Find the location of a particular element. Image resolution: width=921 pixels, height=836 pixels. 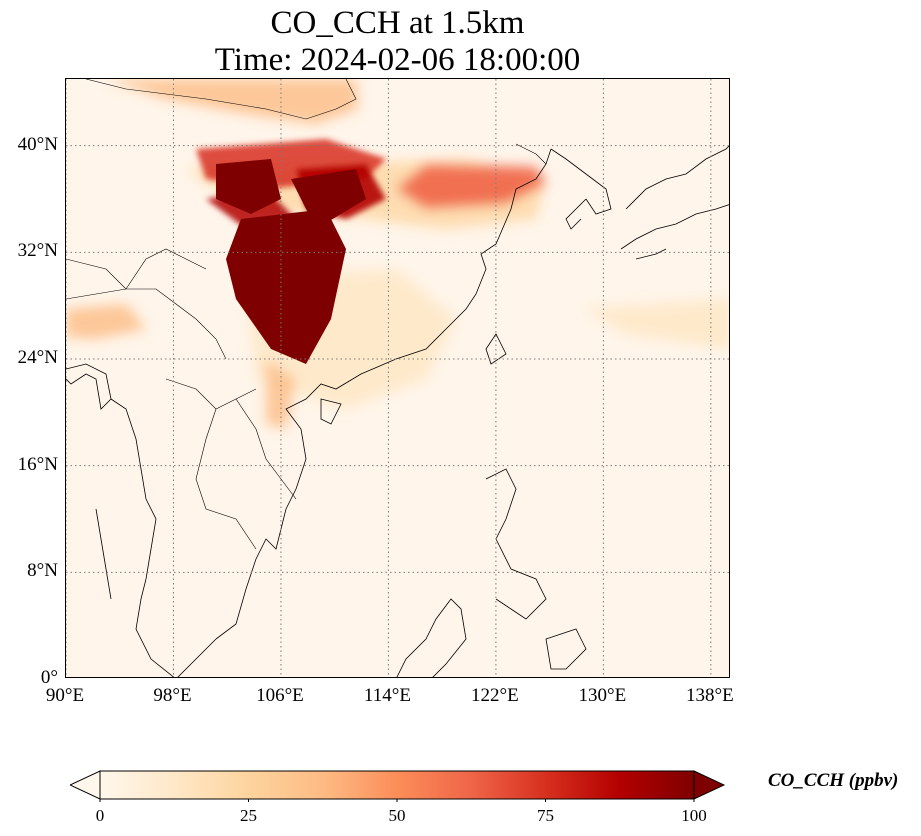

latitude-tick-label: 0° is located at coordinates (49, 677).